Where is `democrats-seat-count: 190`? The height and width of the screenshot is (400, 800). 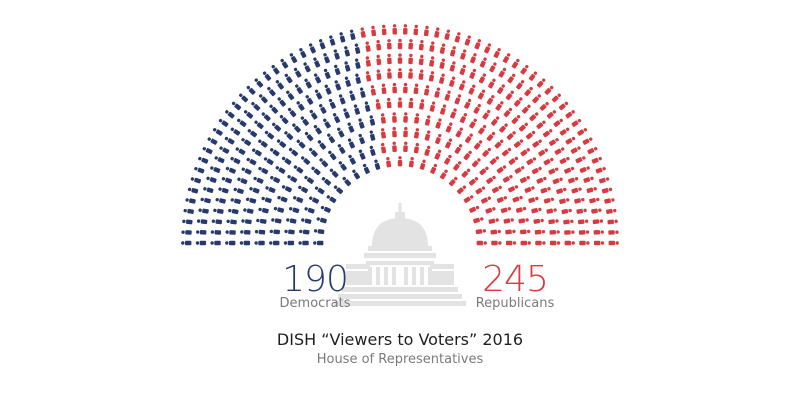
democrats-seat-count: 190 is located at coordinates (315, 279).